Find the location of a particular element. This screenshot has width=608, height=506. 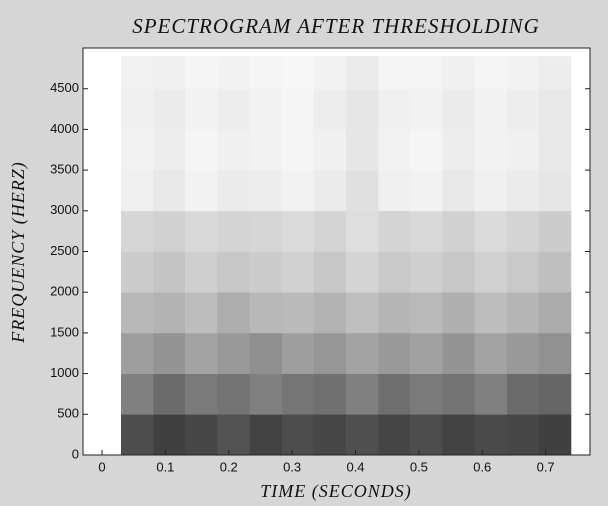

y-tick-label: 4000 is located at coordinates (64, 128).